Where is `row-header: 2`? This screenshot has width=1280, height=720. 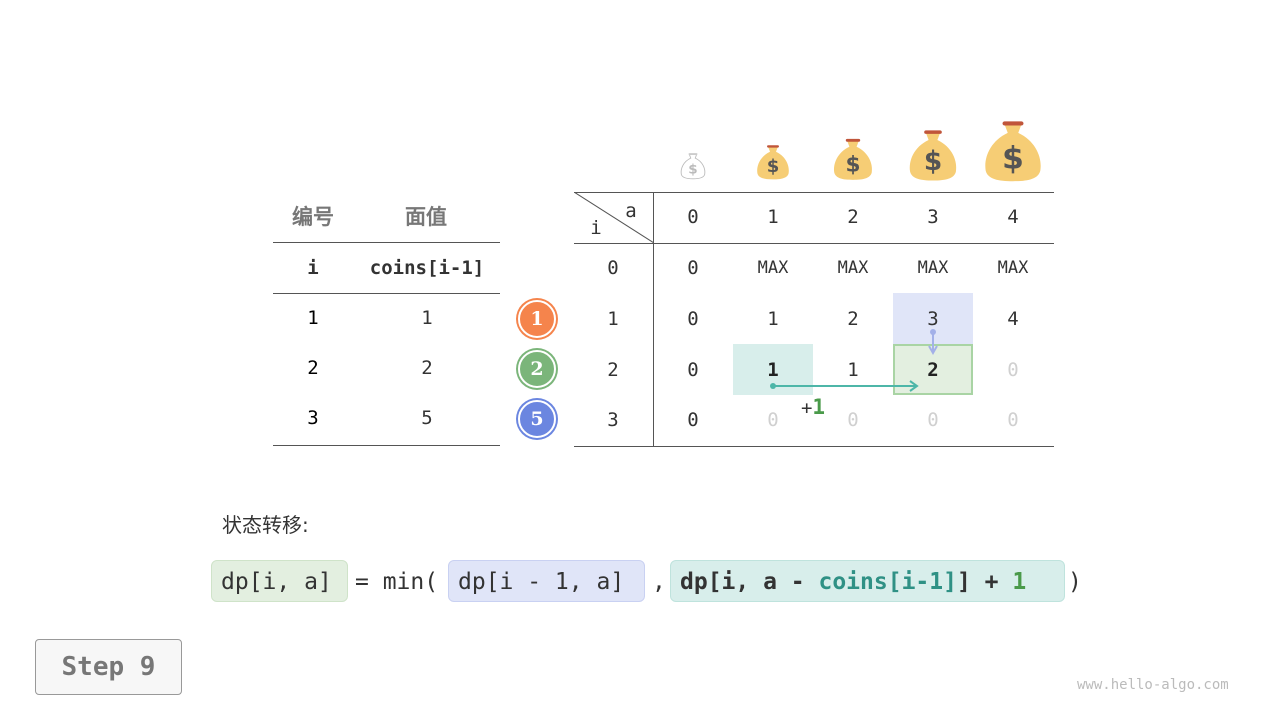
row-header: 2 is located at coordinates (613, 370).